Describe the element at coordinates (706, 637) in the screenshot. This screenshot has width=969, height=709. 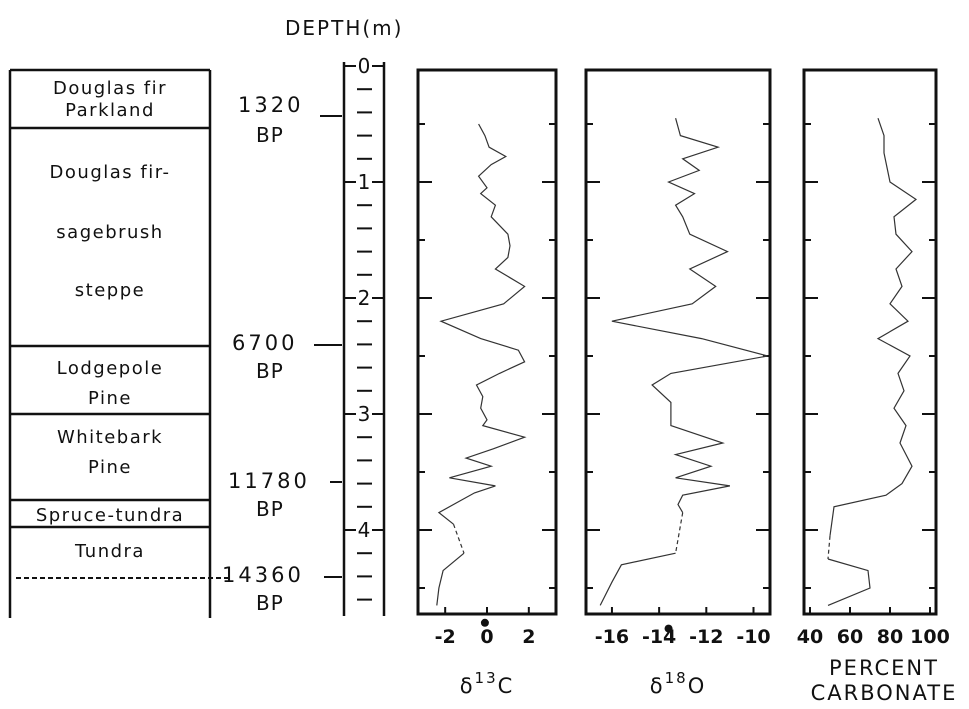
I see `panel-x-tick-label-2: -12` at that location.